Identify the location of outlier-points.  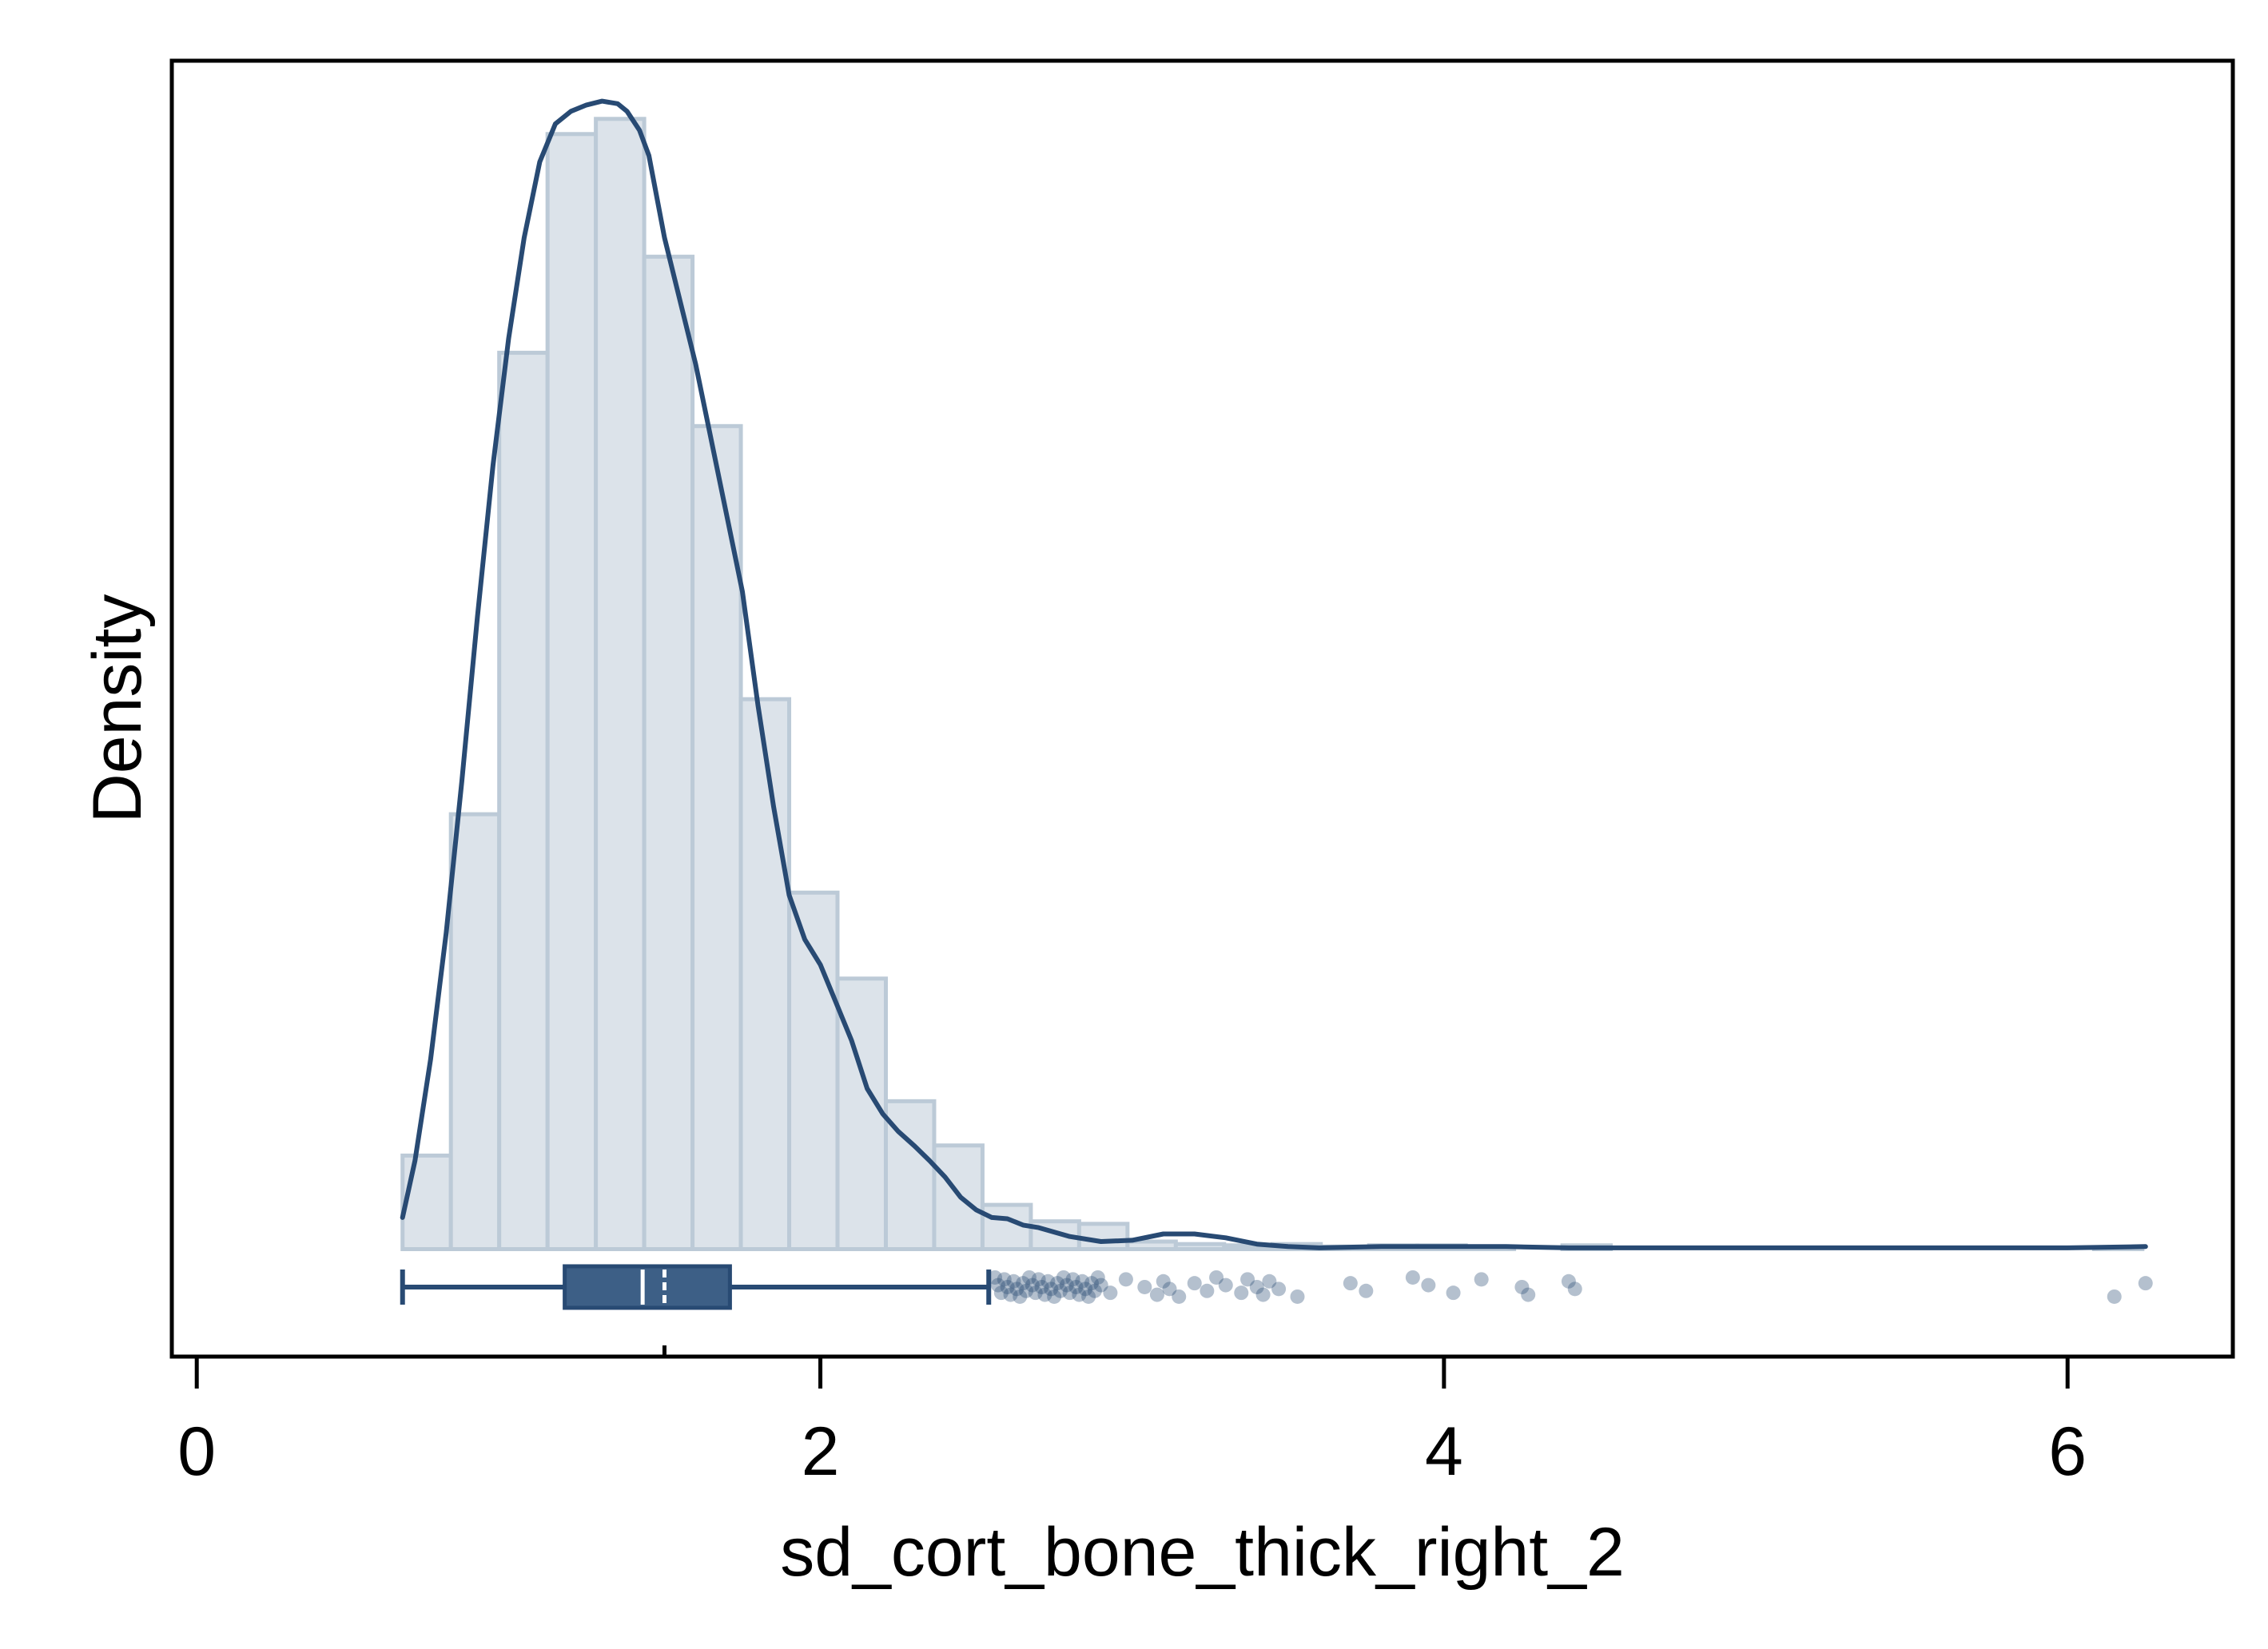
(1570, 1287).